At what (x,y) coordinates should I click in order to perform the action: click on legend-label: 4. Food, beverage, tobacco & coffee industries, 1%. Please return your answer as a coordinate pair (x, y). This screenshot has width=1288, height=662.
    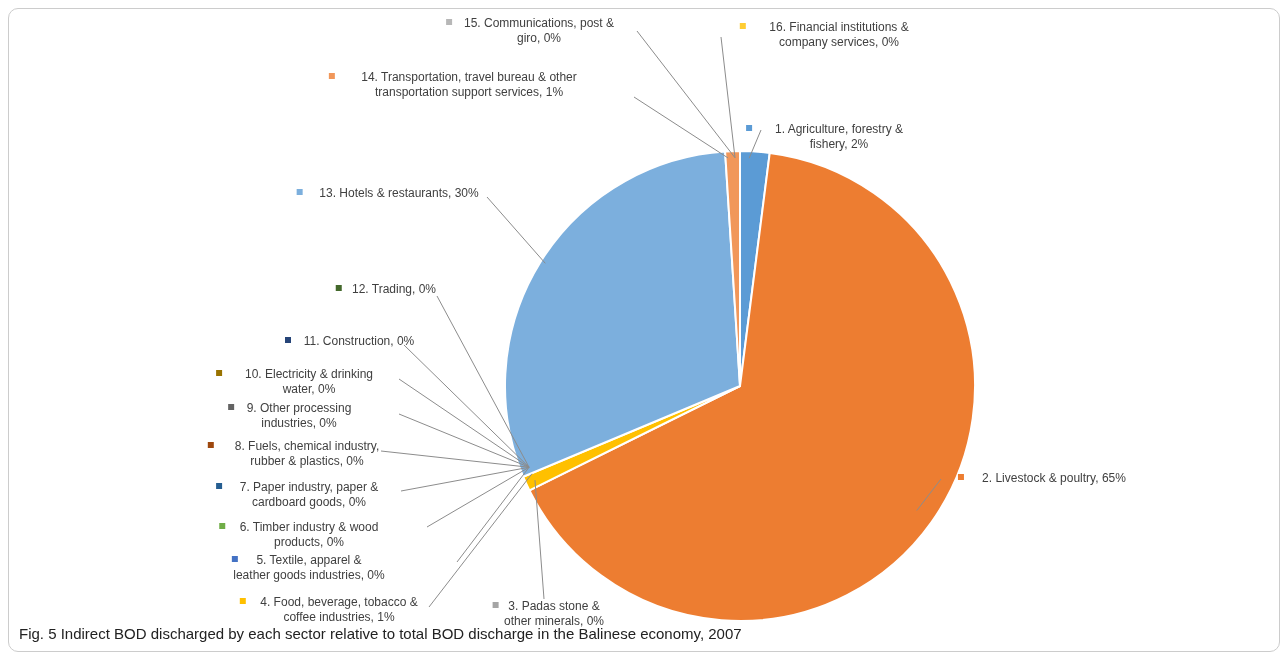
    Looking at the image, I should click on (339, 609).